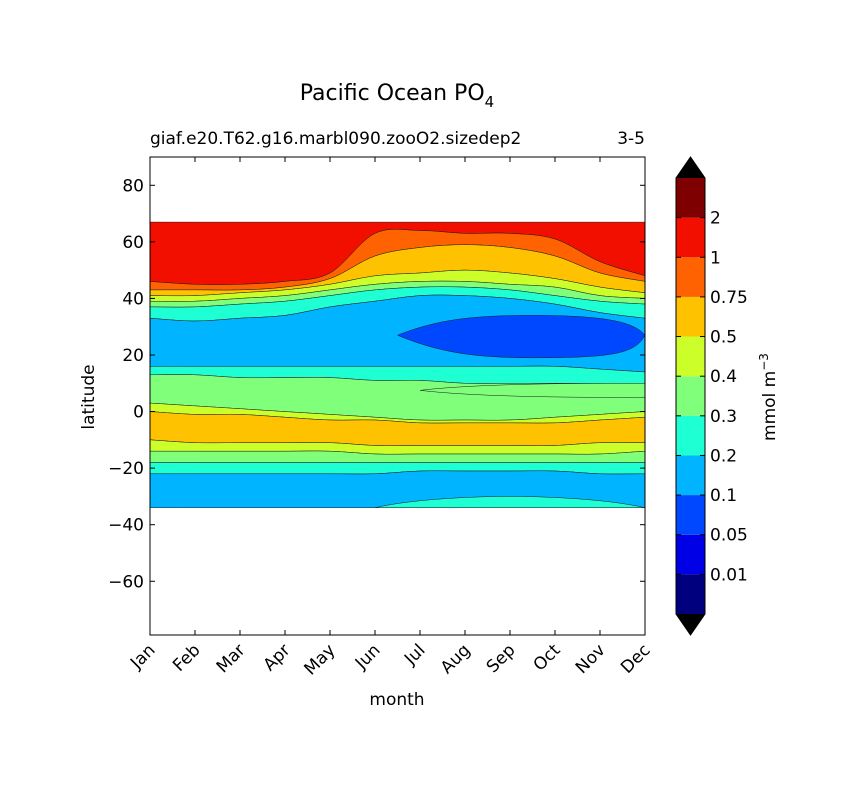  What do you see at coordinates (547, 657) in the screenshot?
I see `x-tick-label: Oct` at bounding box center [547, 657].